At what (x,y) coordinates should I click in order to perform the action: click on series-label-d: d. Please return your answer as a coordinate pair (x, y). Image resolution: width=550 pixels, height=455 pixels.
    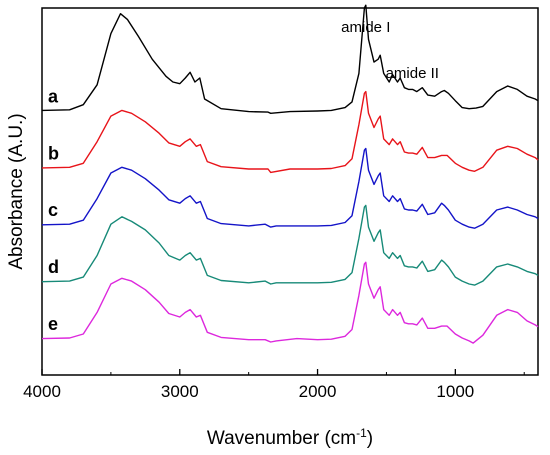
    Looking at the image, I should click on (53, 267).